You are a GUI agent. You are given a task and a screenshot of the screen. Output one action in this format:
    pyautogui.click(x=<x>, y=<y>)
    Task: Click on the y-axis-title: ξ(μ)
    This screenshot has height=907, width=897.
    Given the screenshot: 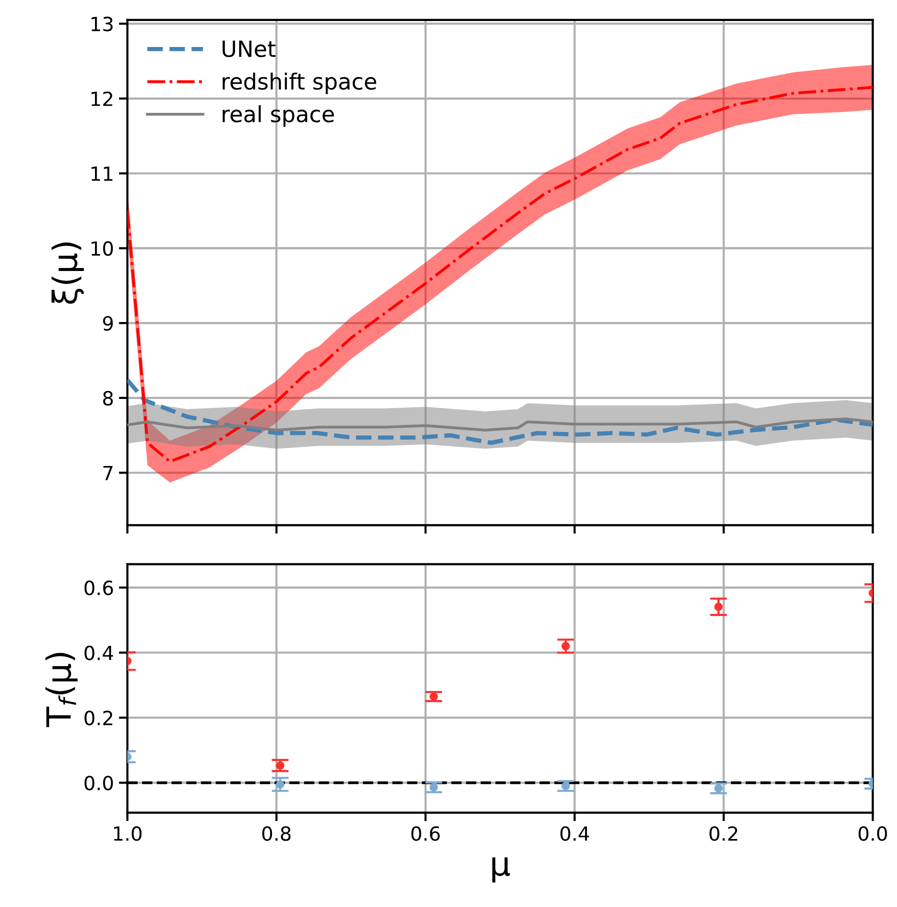 What is the action you would take?
    pyautogui.click(x=68, y=273)
    